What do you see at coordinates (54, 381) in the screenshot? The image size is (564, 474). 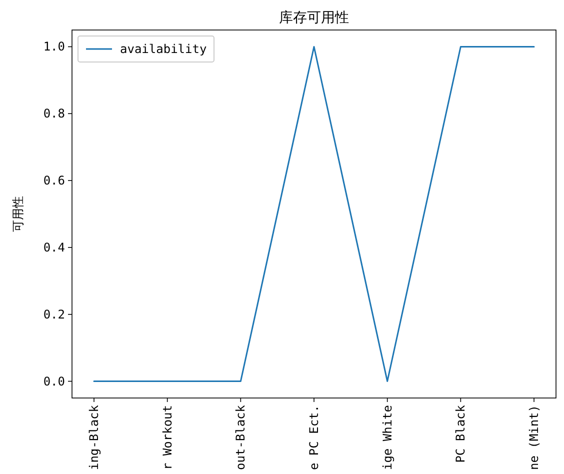 I see `y-tick-label: 0.0` at bounding box center [54, 381].